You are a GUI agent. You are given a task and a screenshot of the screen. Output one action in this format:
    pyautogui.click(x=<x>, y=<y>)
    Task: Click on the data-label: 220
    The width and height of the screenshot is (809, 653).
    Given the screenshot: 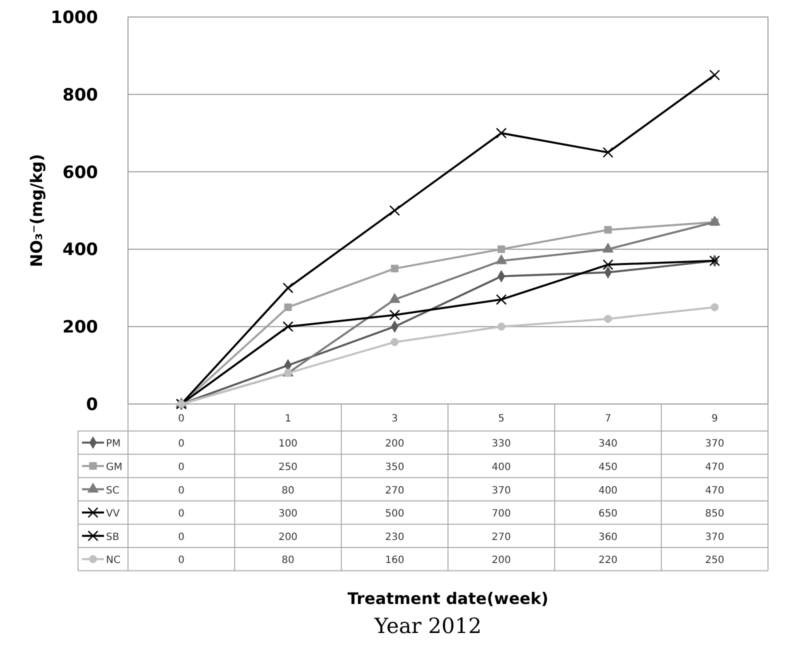 What is the action you would take?
    pyautogui.click(x=608, y=560)
    